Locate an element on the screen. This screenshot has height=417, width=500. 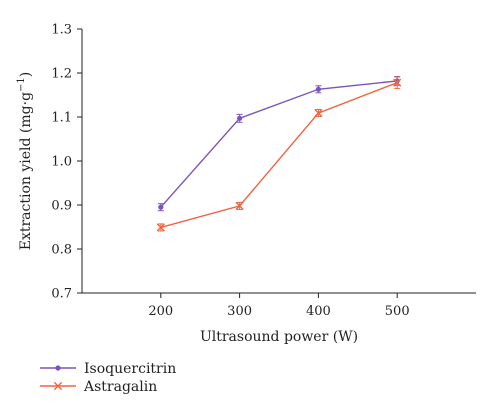
x-tick-label: 300 is located at coordinates (239, 311).